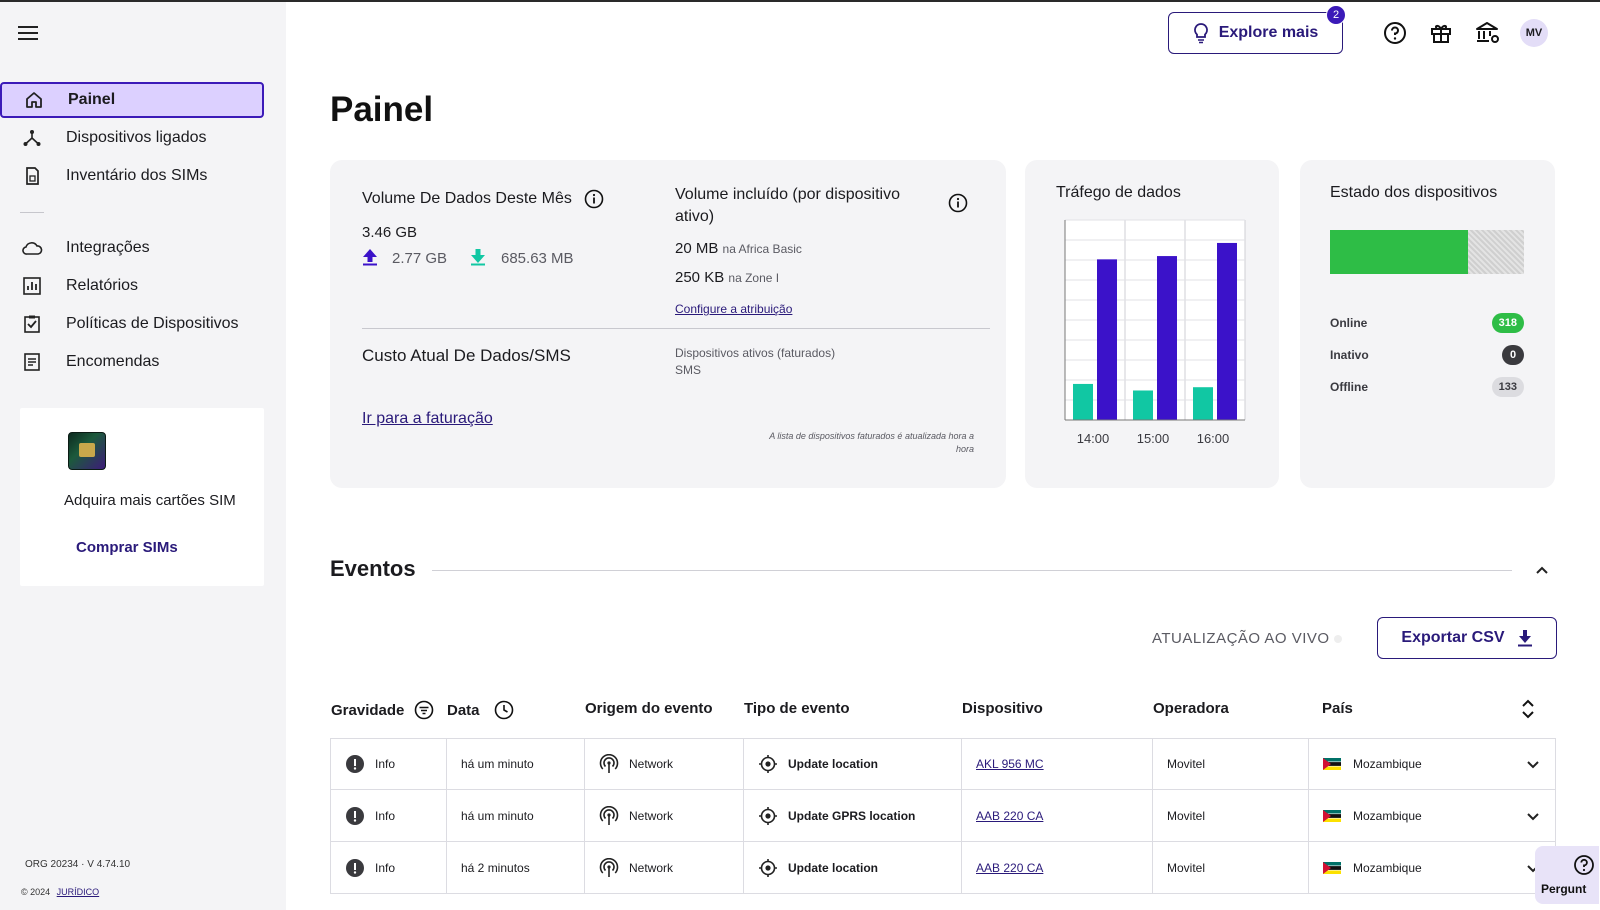  Describe the element at coordinates (132, 100) in the screenshot. I see `sidebar-item-painel: Painel` at that location.